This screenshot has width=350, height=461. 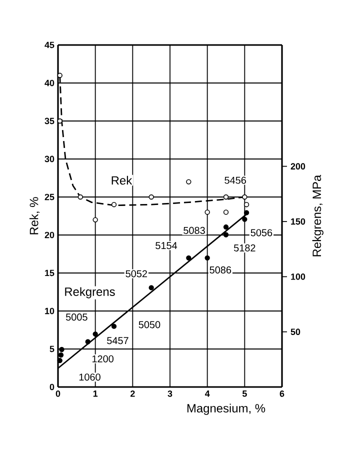 I want to click on x-tick-label: 3, so click(x=170, y=393).